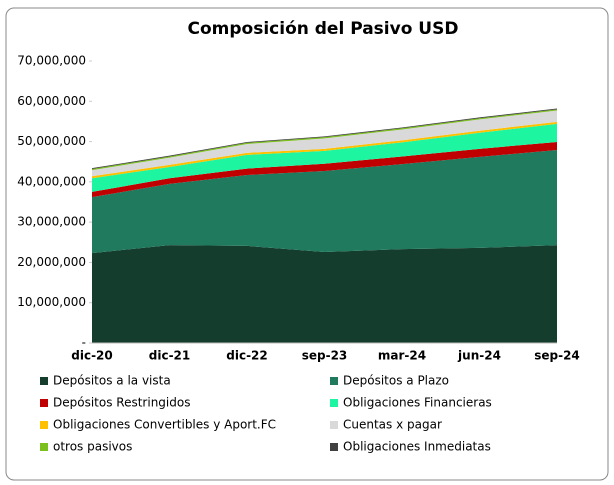 The width and height of the screenshot is (614, 485). Describe the element at coordinates (51, 61) in the screenshot. I see `y-tick-label: 70,000,000` at that location.